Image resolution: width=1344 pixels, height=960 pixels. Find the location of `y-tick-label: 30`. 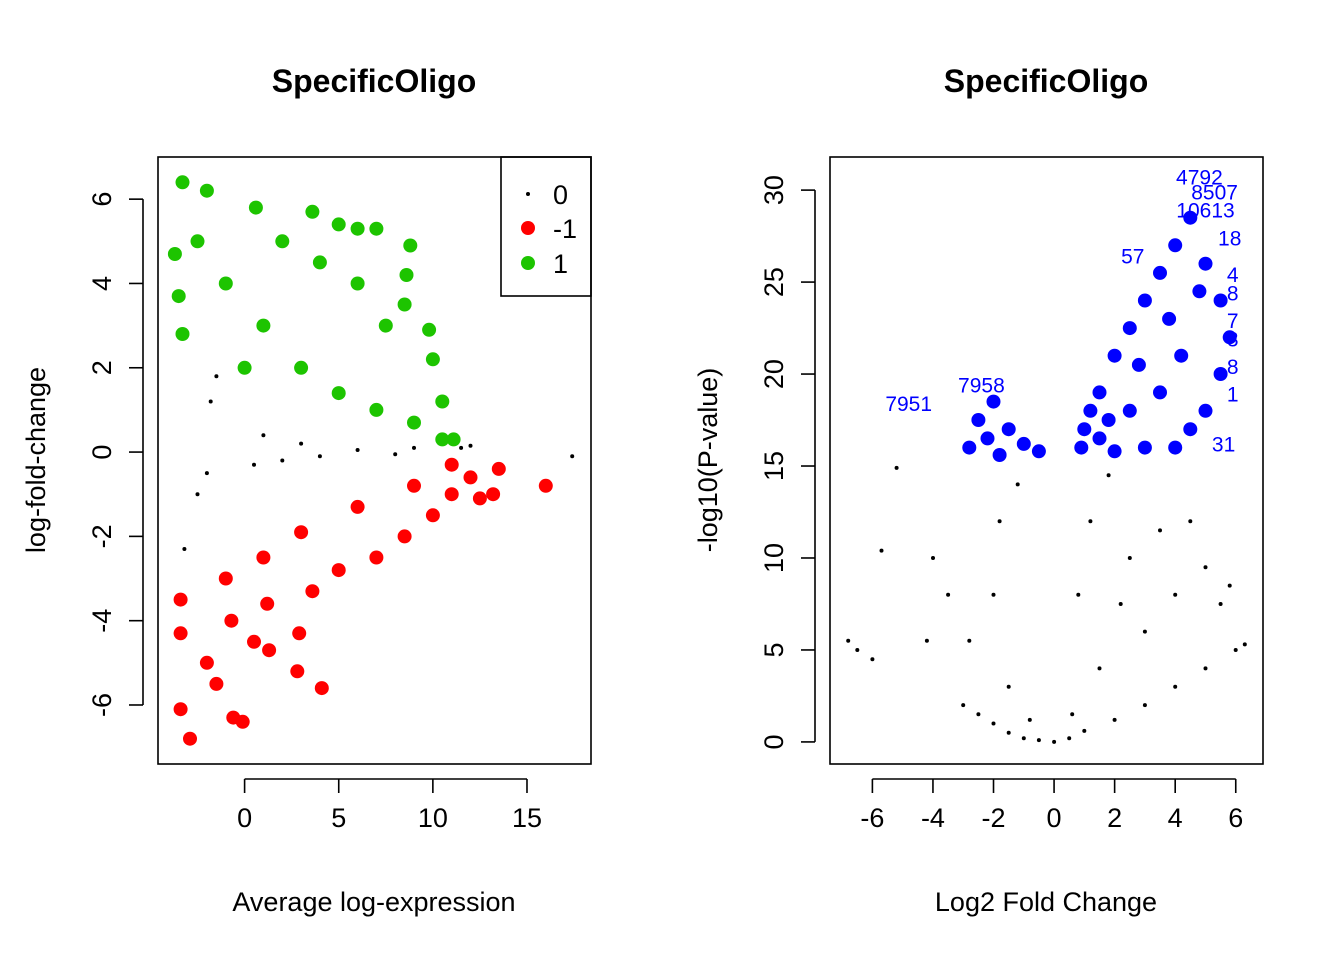

y-tick-label: 30 is located at coordinates (774, 190).